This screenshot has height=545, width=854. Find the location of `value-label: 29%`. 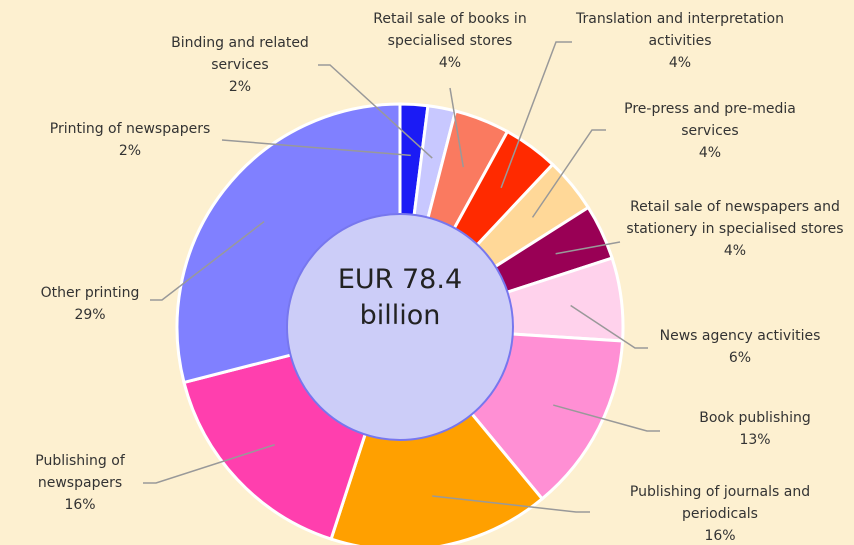

value-label: 29% is located at coordinates (90, 315).